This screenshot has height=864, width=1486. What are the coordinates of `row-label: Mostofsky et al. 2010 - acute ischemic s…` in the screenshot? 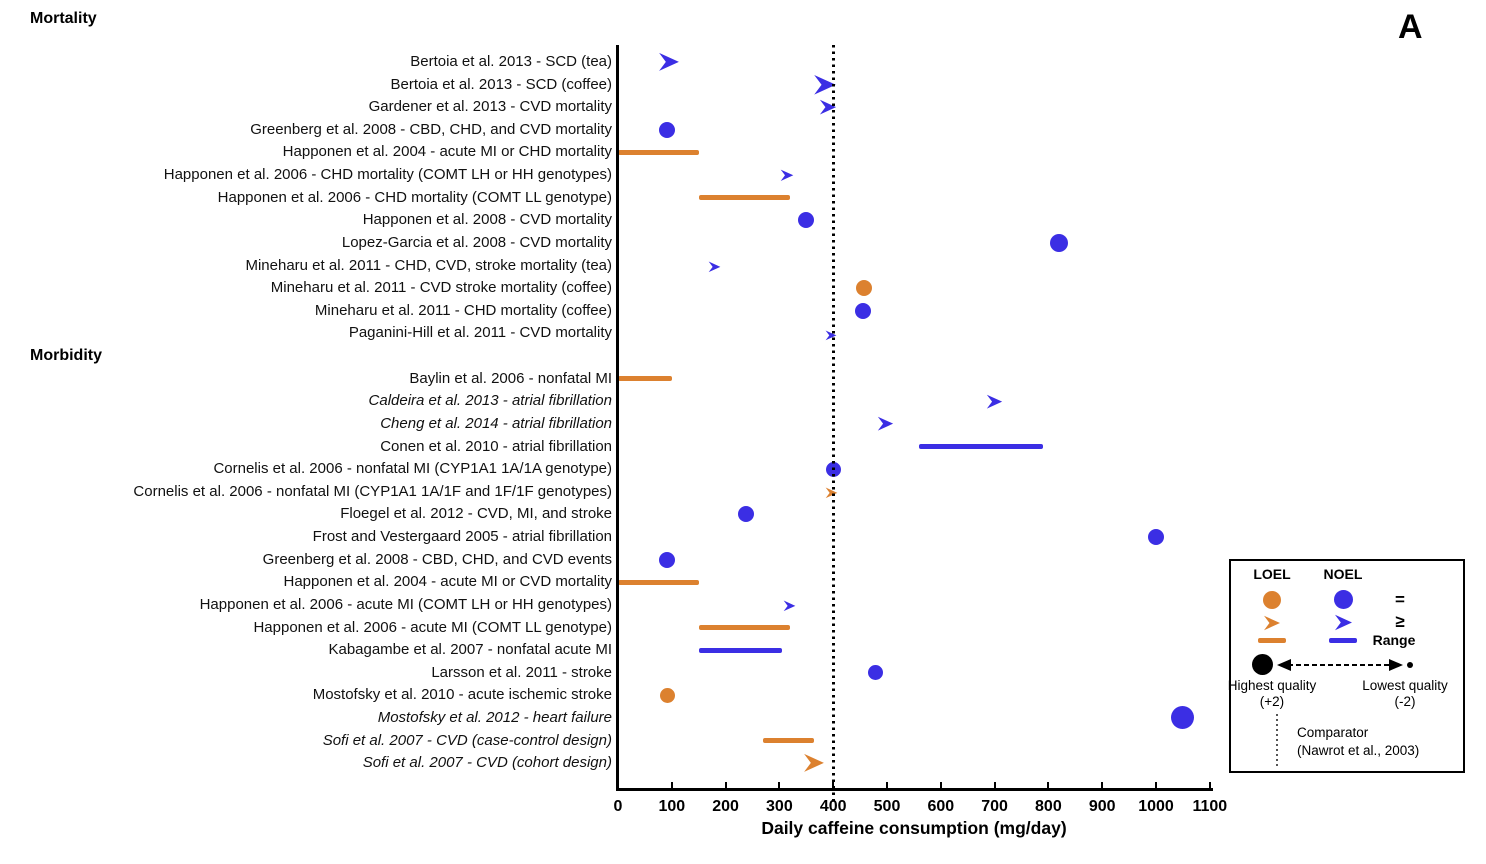 It's located at (462, 695).